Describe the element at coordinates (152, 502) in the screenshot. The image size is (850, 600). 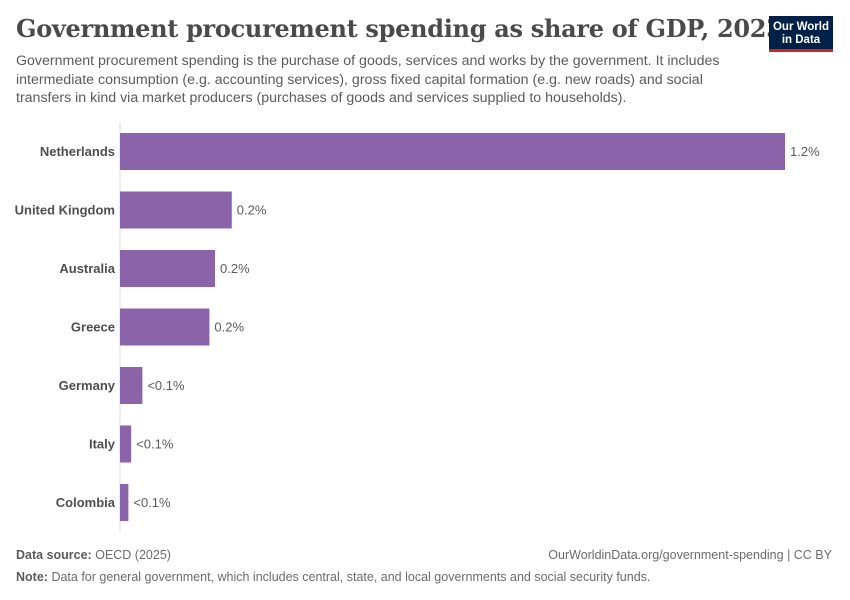
I see `value-label-colombia: <0.1%` at that location.